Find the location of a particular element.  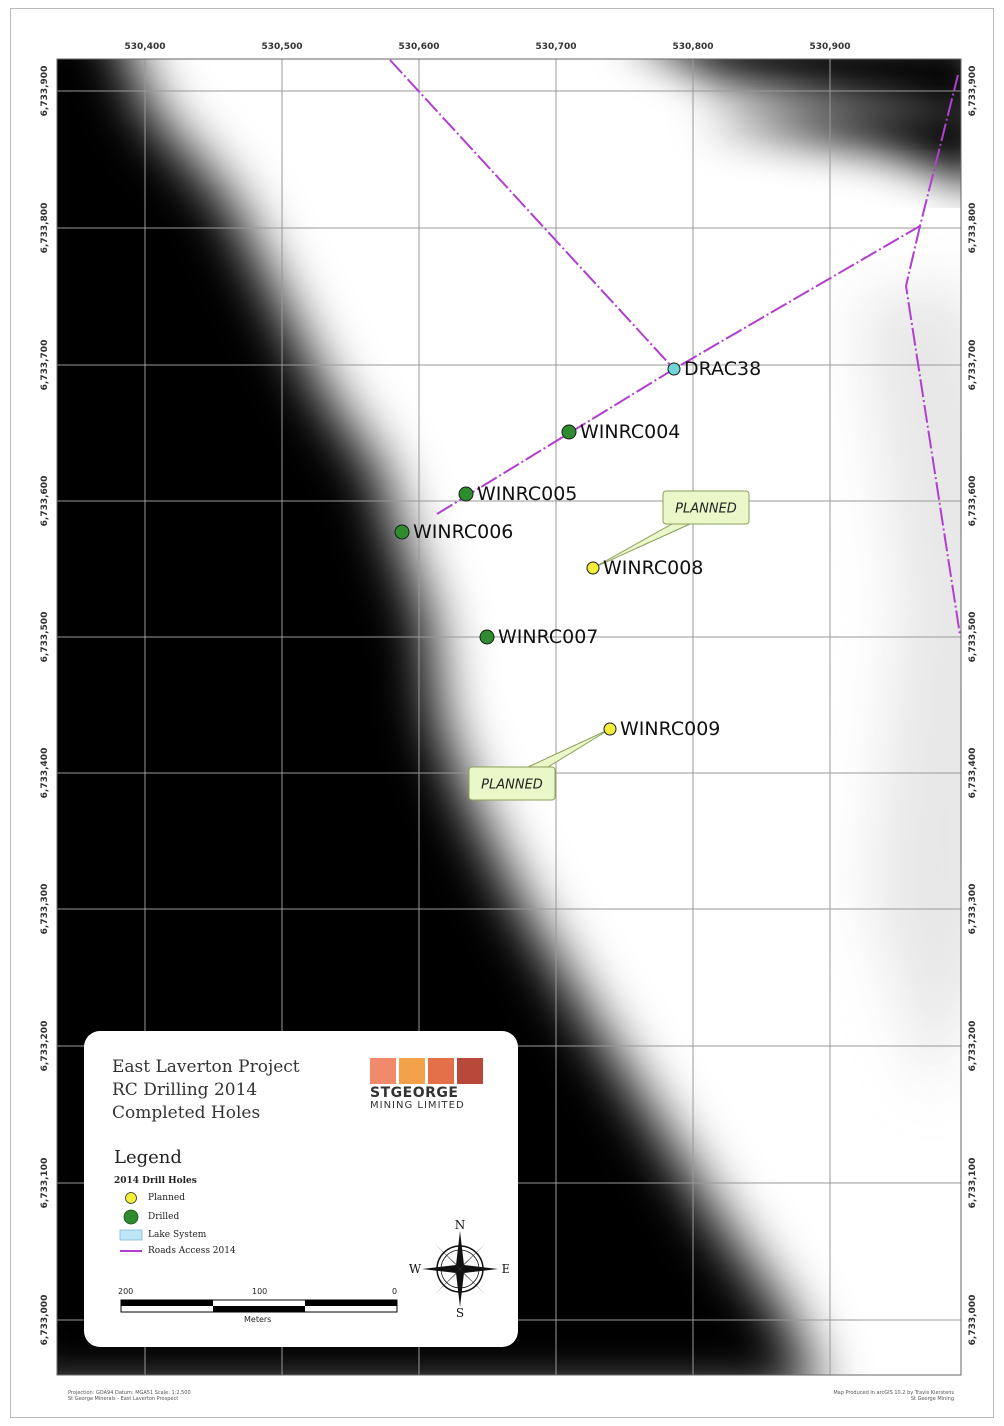

drill-hole-winrc007: WINRC007 is located at coordinates (538, 637).